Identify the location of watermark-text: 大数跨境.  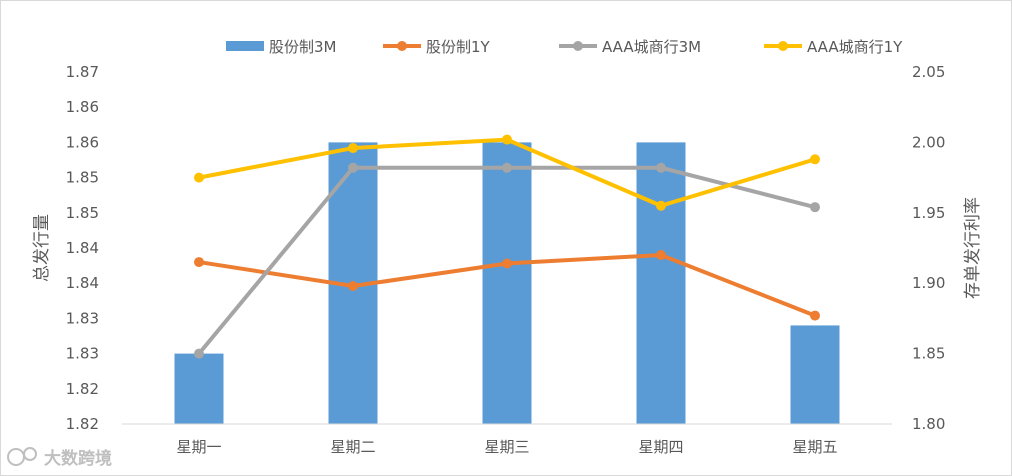
(78, 458).